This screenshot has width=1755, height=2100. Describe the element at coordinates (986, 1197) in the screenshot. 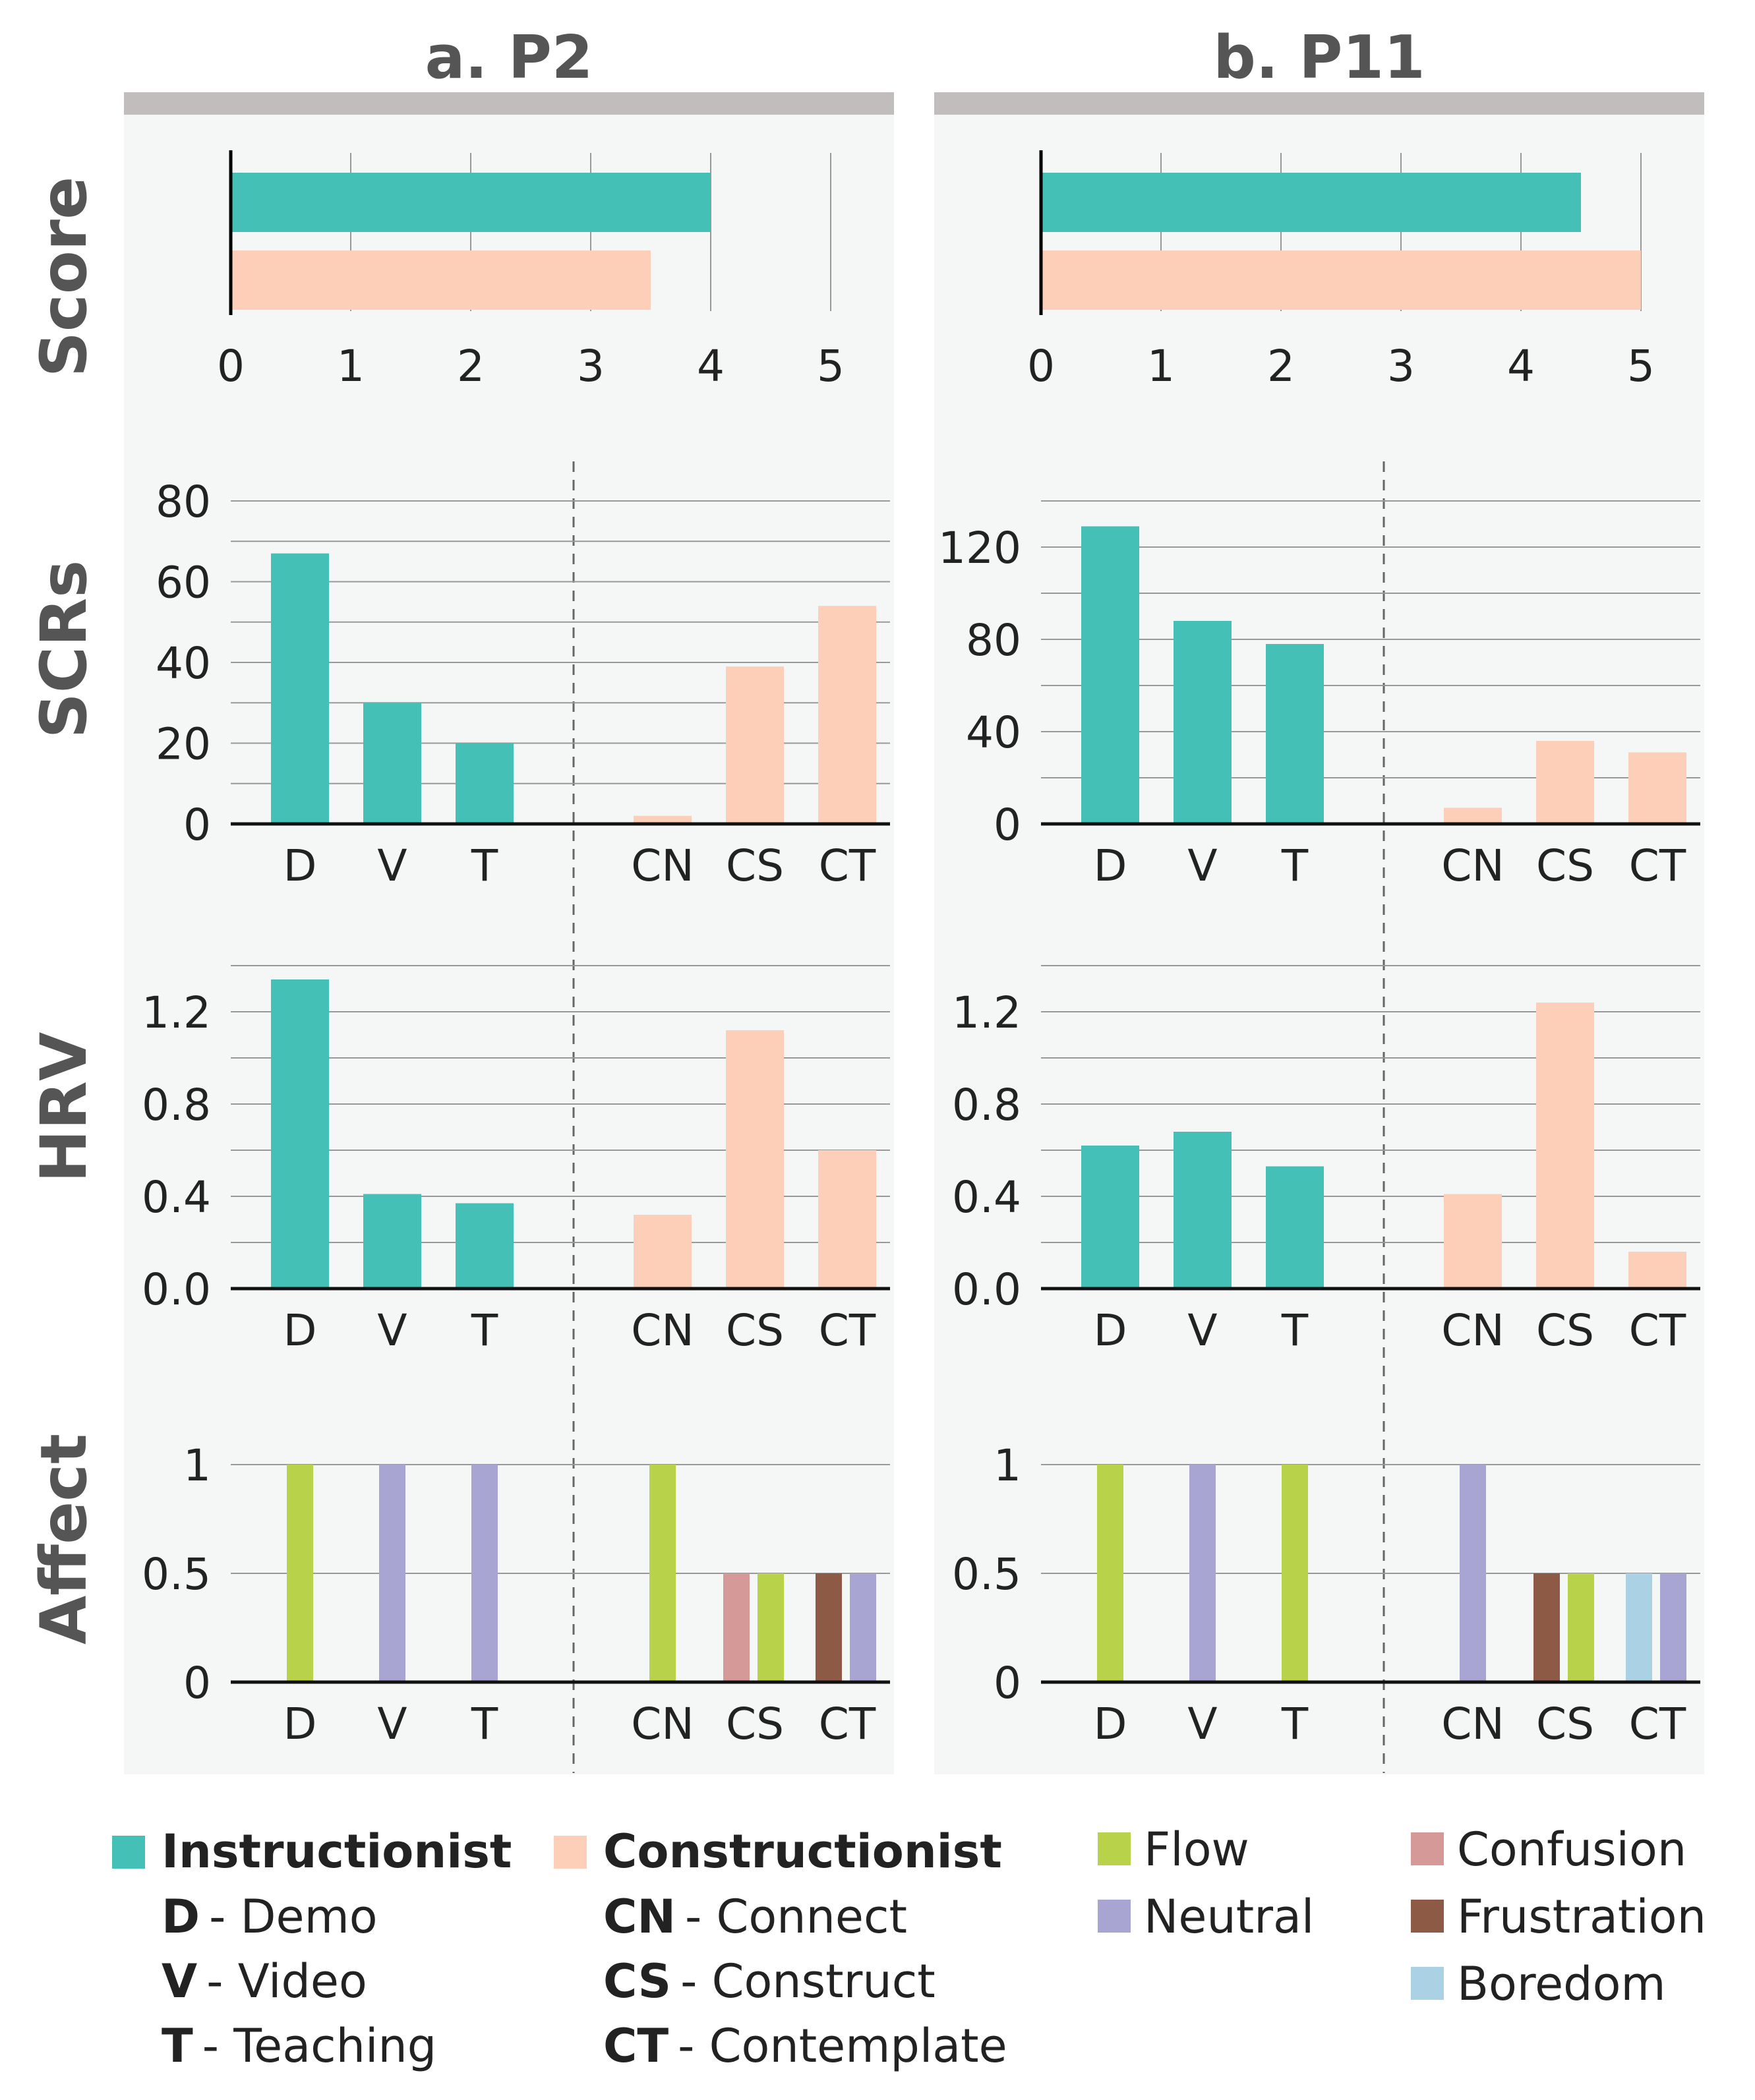

I see `hrv-tick-label: 0.4` at that location.